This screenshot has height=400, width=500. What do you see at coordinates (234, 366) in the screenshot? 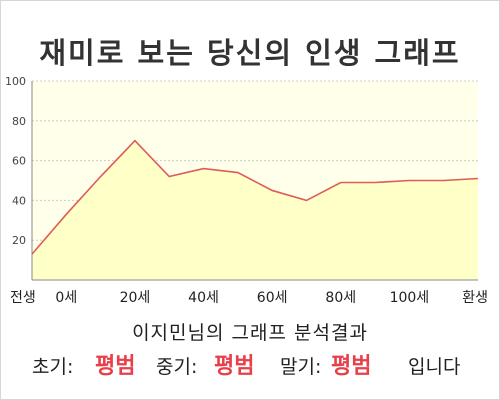
I see `middle-value: 평범` at bounding box center [234, 366].